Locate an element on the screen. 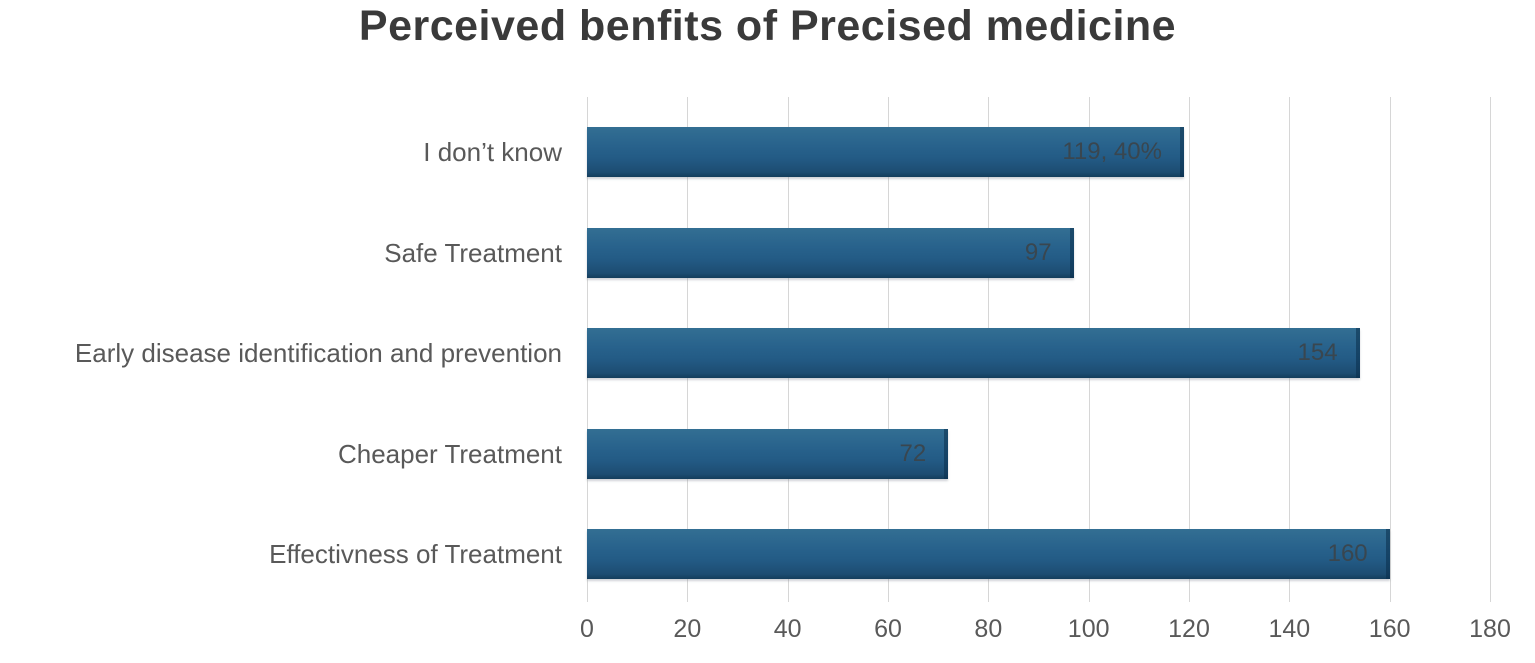 This screenshot has width=1535, height=663. category-label: Effectivness of Treatment is located at coordinates (415, 554).